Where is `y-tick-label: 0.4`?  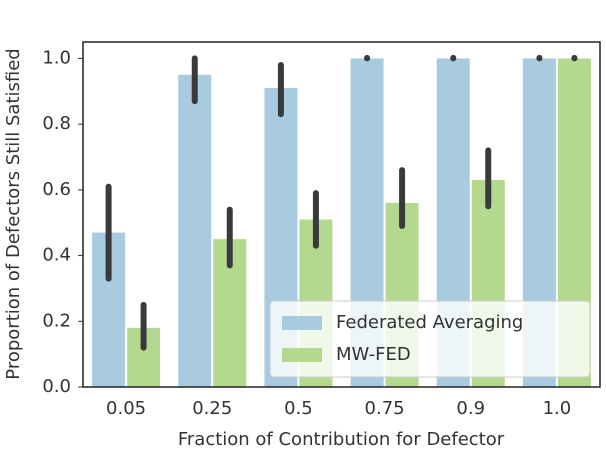
y-tick-label: 0.4 is located at coordinates (56, 255).